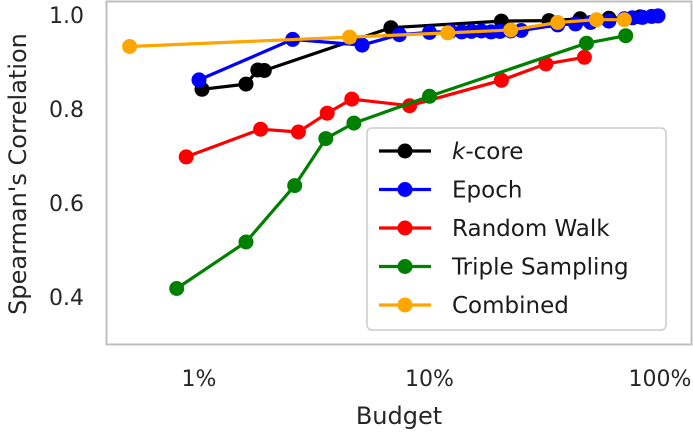  I want to click on x-tick-label: 1%, so click(199, 379).